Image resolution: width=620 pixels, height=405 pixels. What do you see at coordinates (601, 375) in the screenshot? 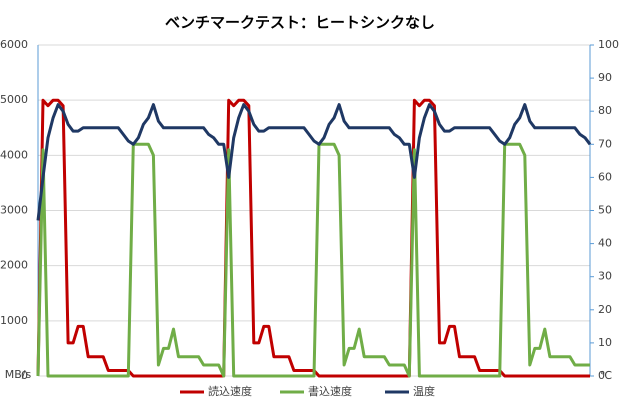
I see `y2-tick-label: 0` at bounding box center [601, 375].